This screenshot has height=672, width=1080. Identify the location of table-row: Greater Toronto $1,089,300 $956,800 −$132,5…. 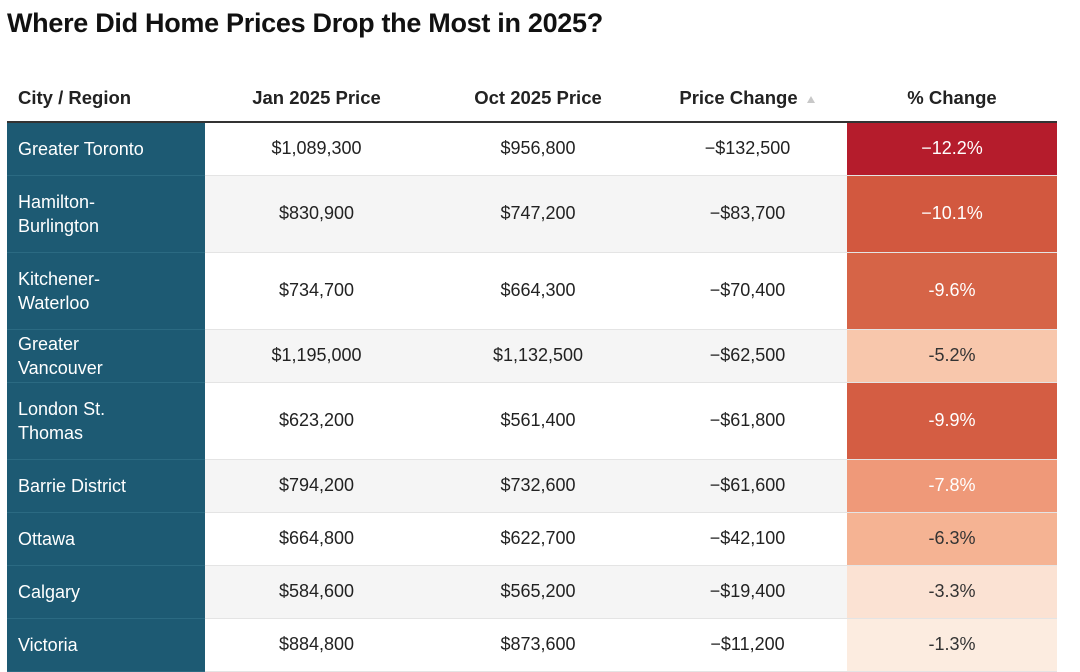
(532, 149).